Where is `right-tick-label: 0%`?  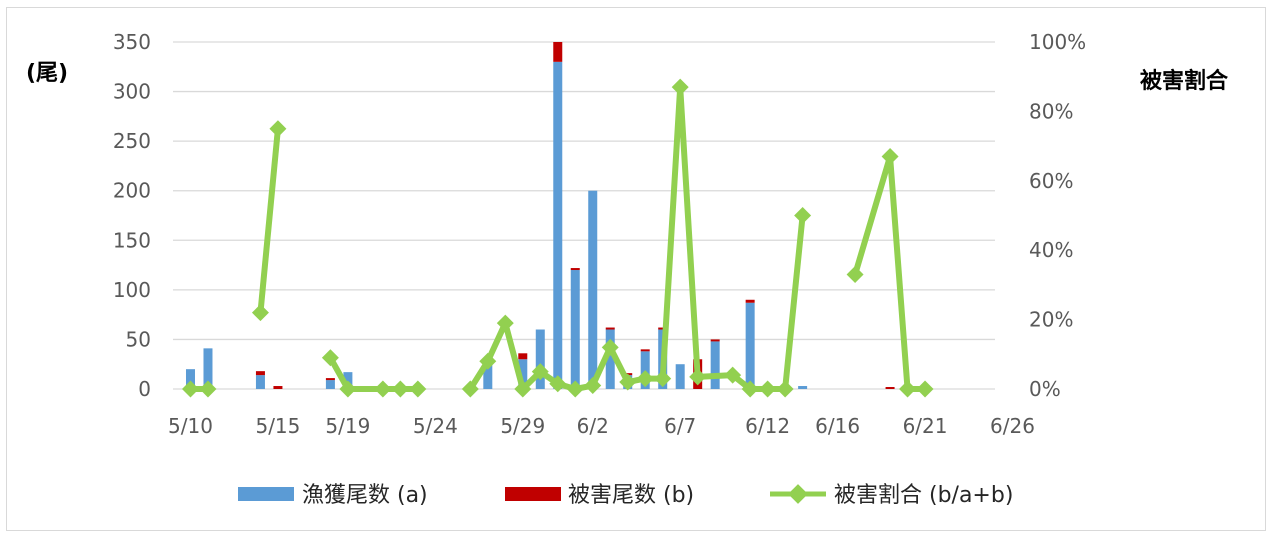
right-tick-label: 0% is located at coordinates (1045, 389).